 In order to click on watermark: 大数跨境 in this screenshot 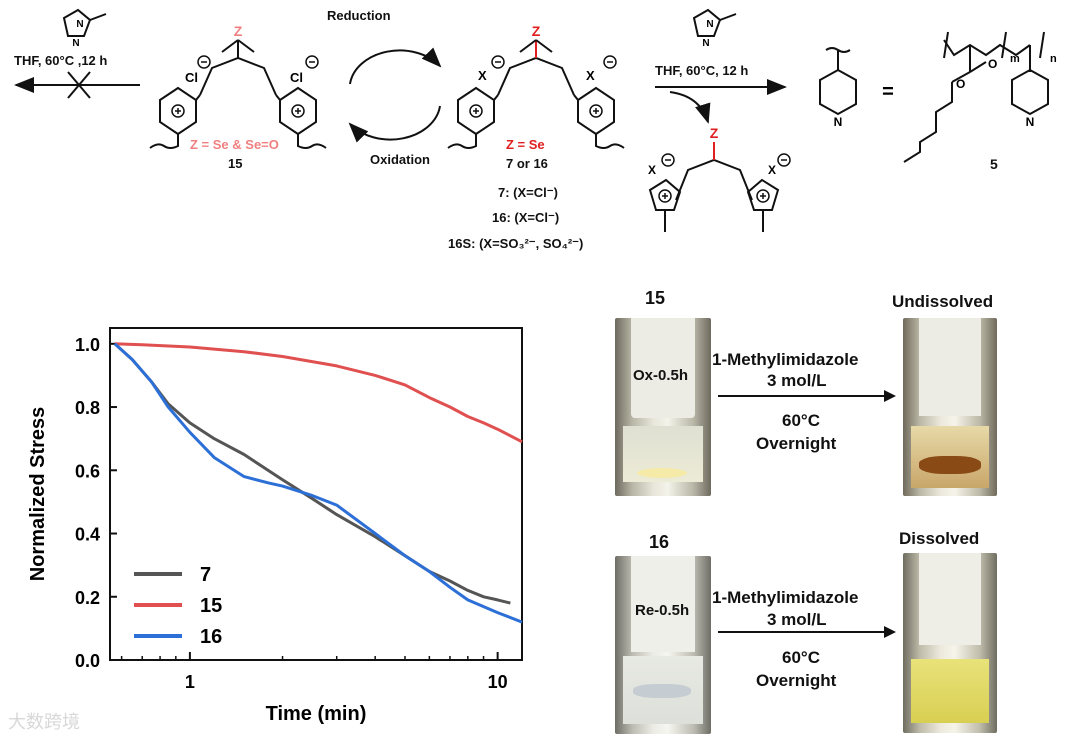, I will do `click(44, 722)`.